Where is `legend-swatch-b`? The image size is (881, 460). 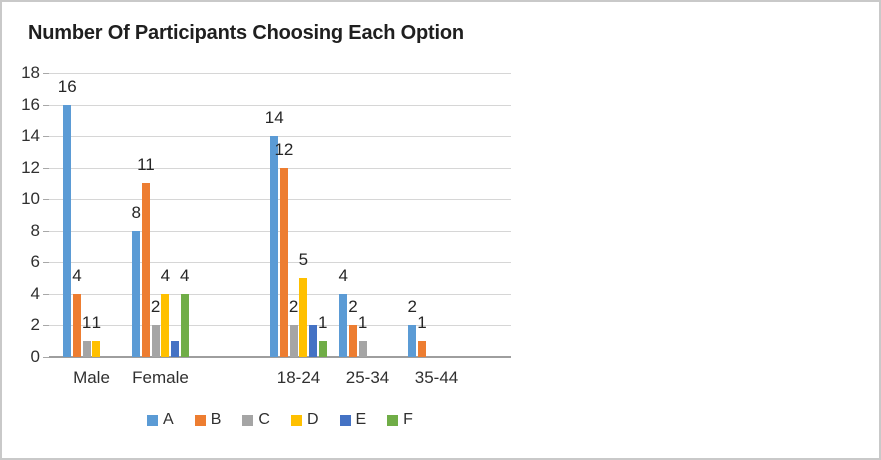
legend-swatch-b is located at coordinates (200, 420).